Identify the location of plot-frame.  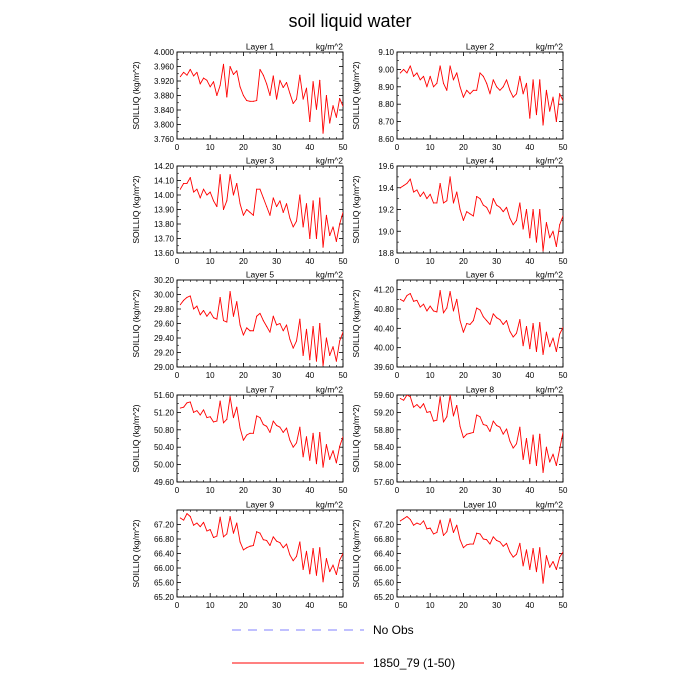
(480, 438).